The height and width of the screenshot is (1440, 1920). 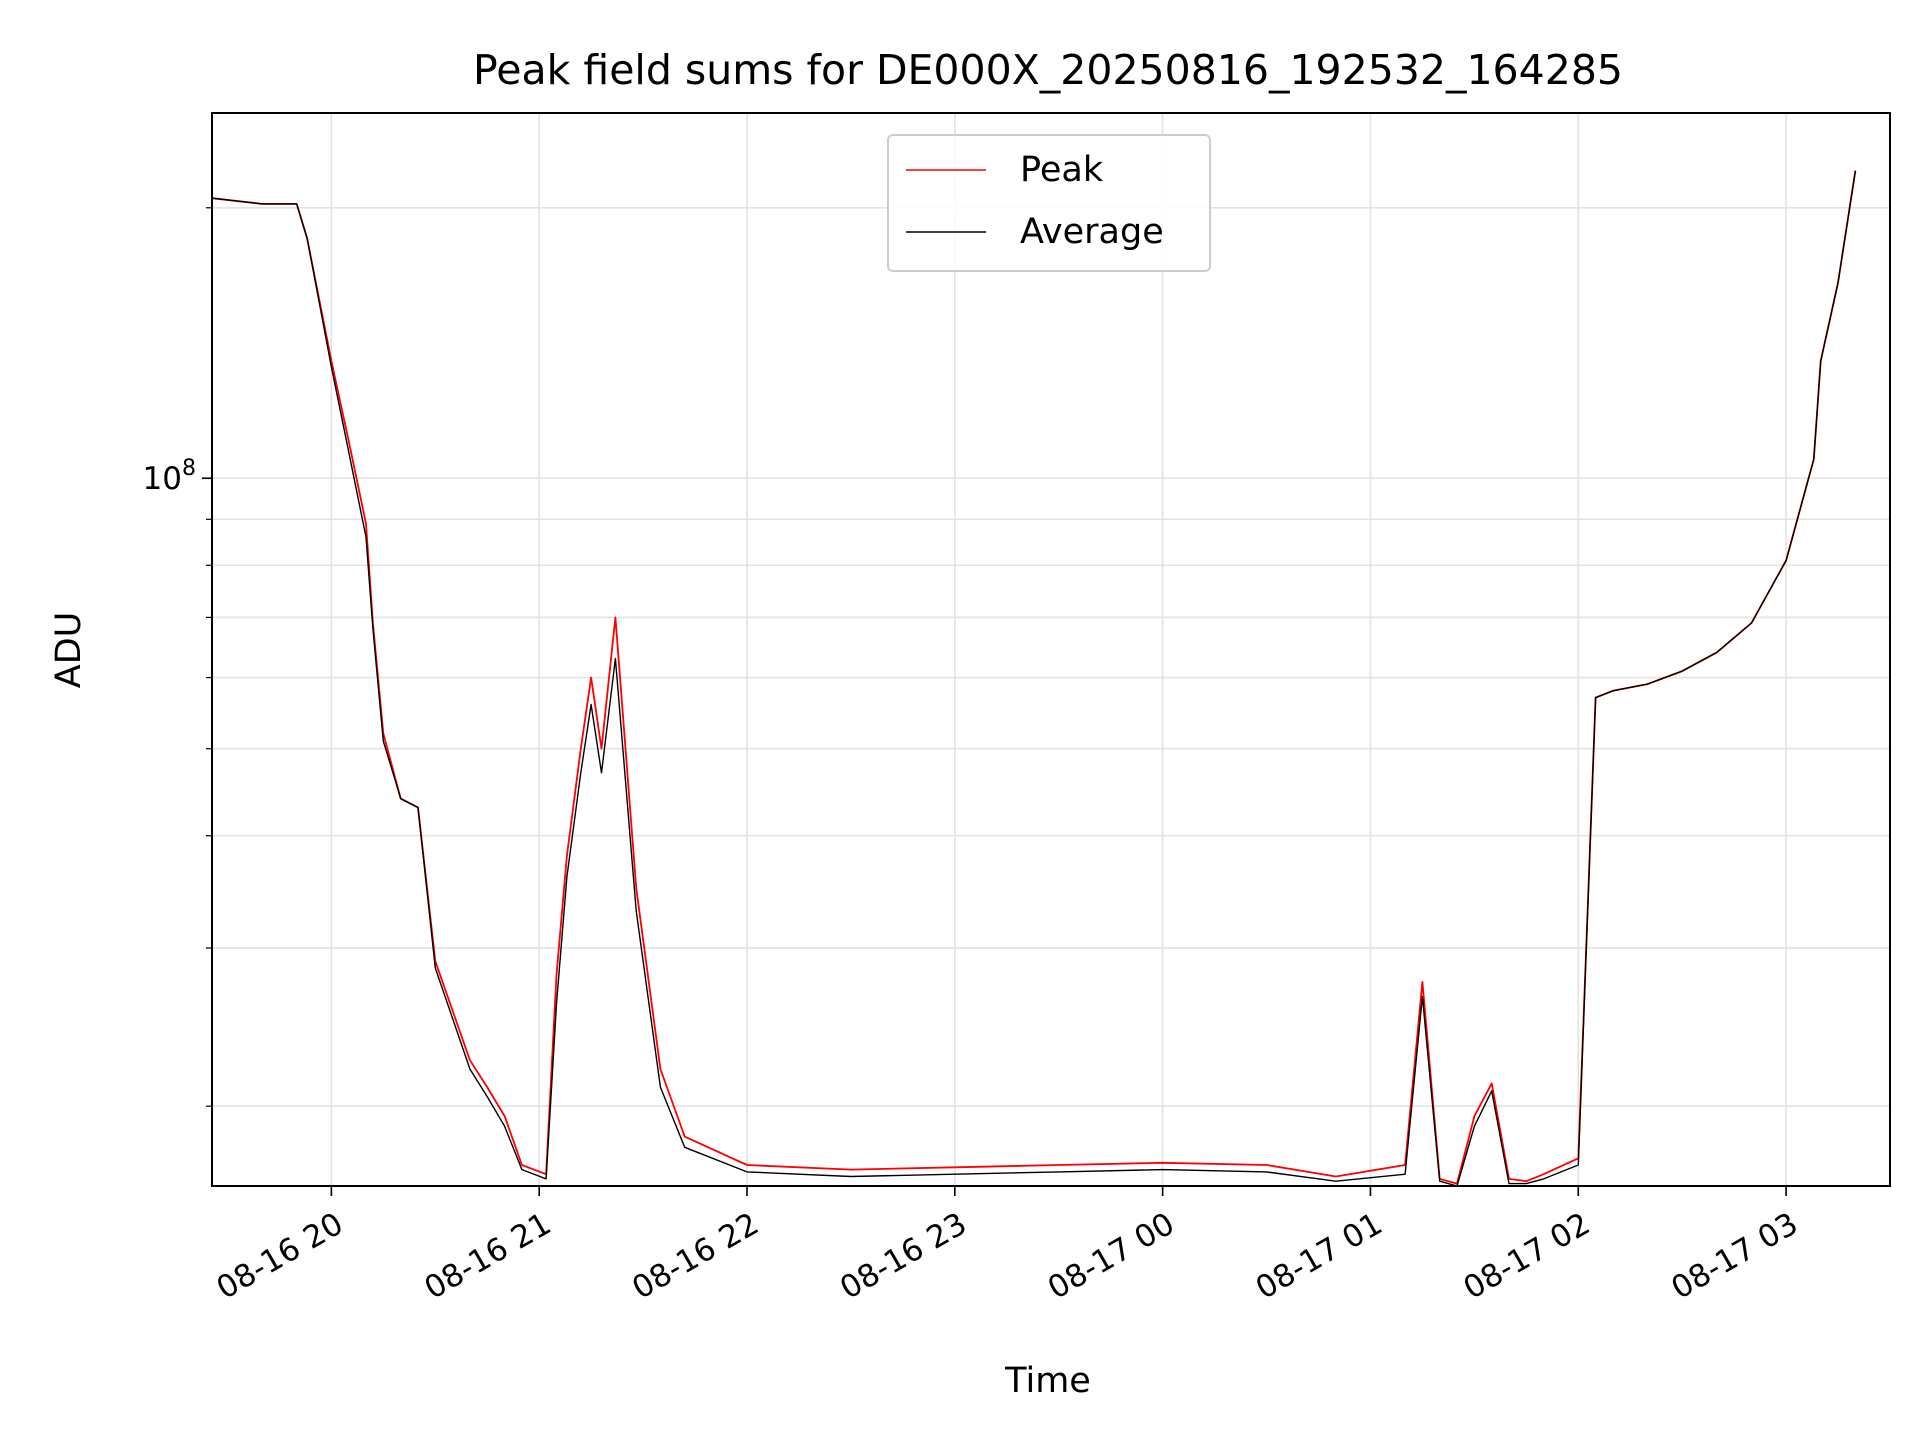 I want to click on x-axis-label: Time, so click(x=1047, y=1381).